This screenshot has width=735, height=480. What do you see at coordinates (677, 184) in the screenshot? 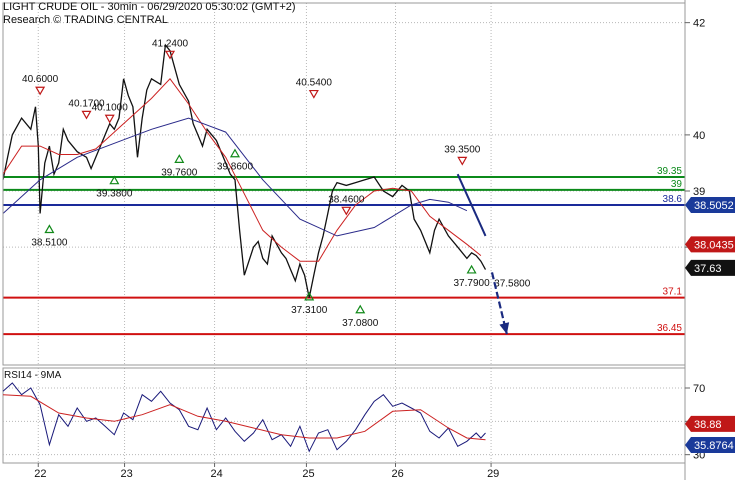
I see `level-label: 39` at bounding box center [677, 184].